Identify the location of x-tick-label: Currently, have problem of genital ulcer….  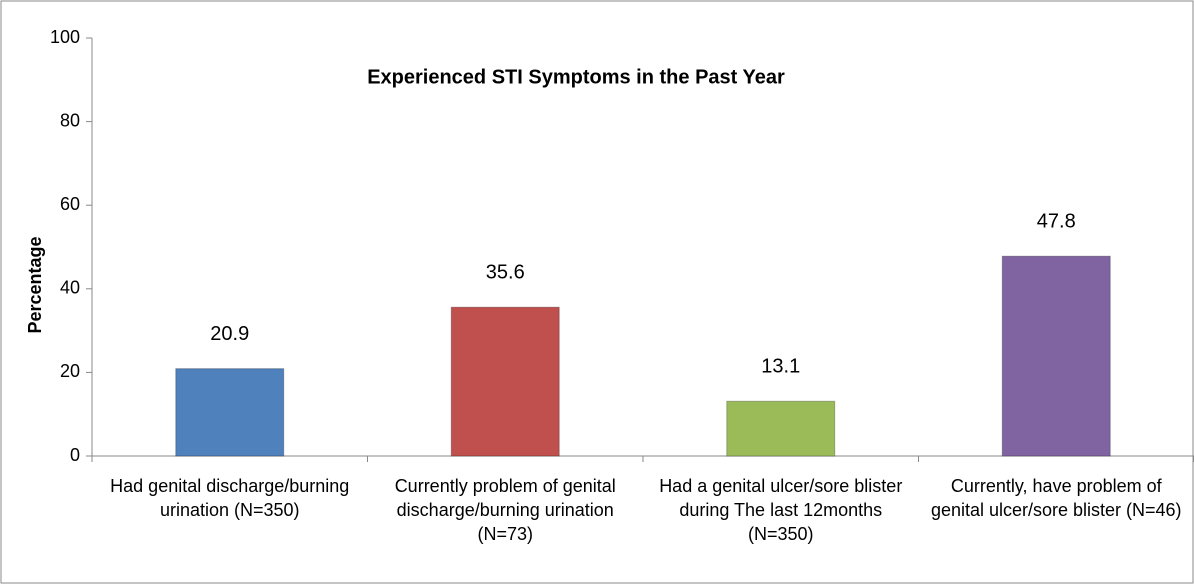
(1056, 498).